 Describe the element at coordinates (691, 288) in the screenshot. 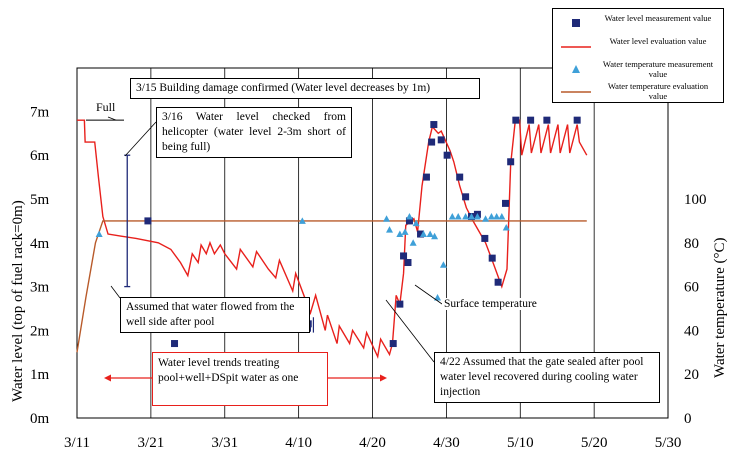

I see `y2-tick-label: 60` at that location.